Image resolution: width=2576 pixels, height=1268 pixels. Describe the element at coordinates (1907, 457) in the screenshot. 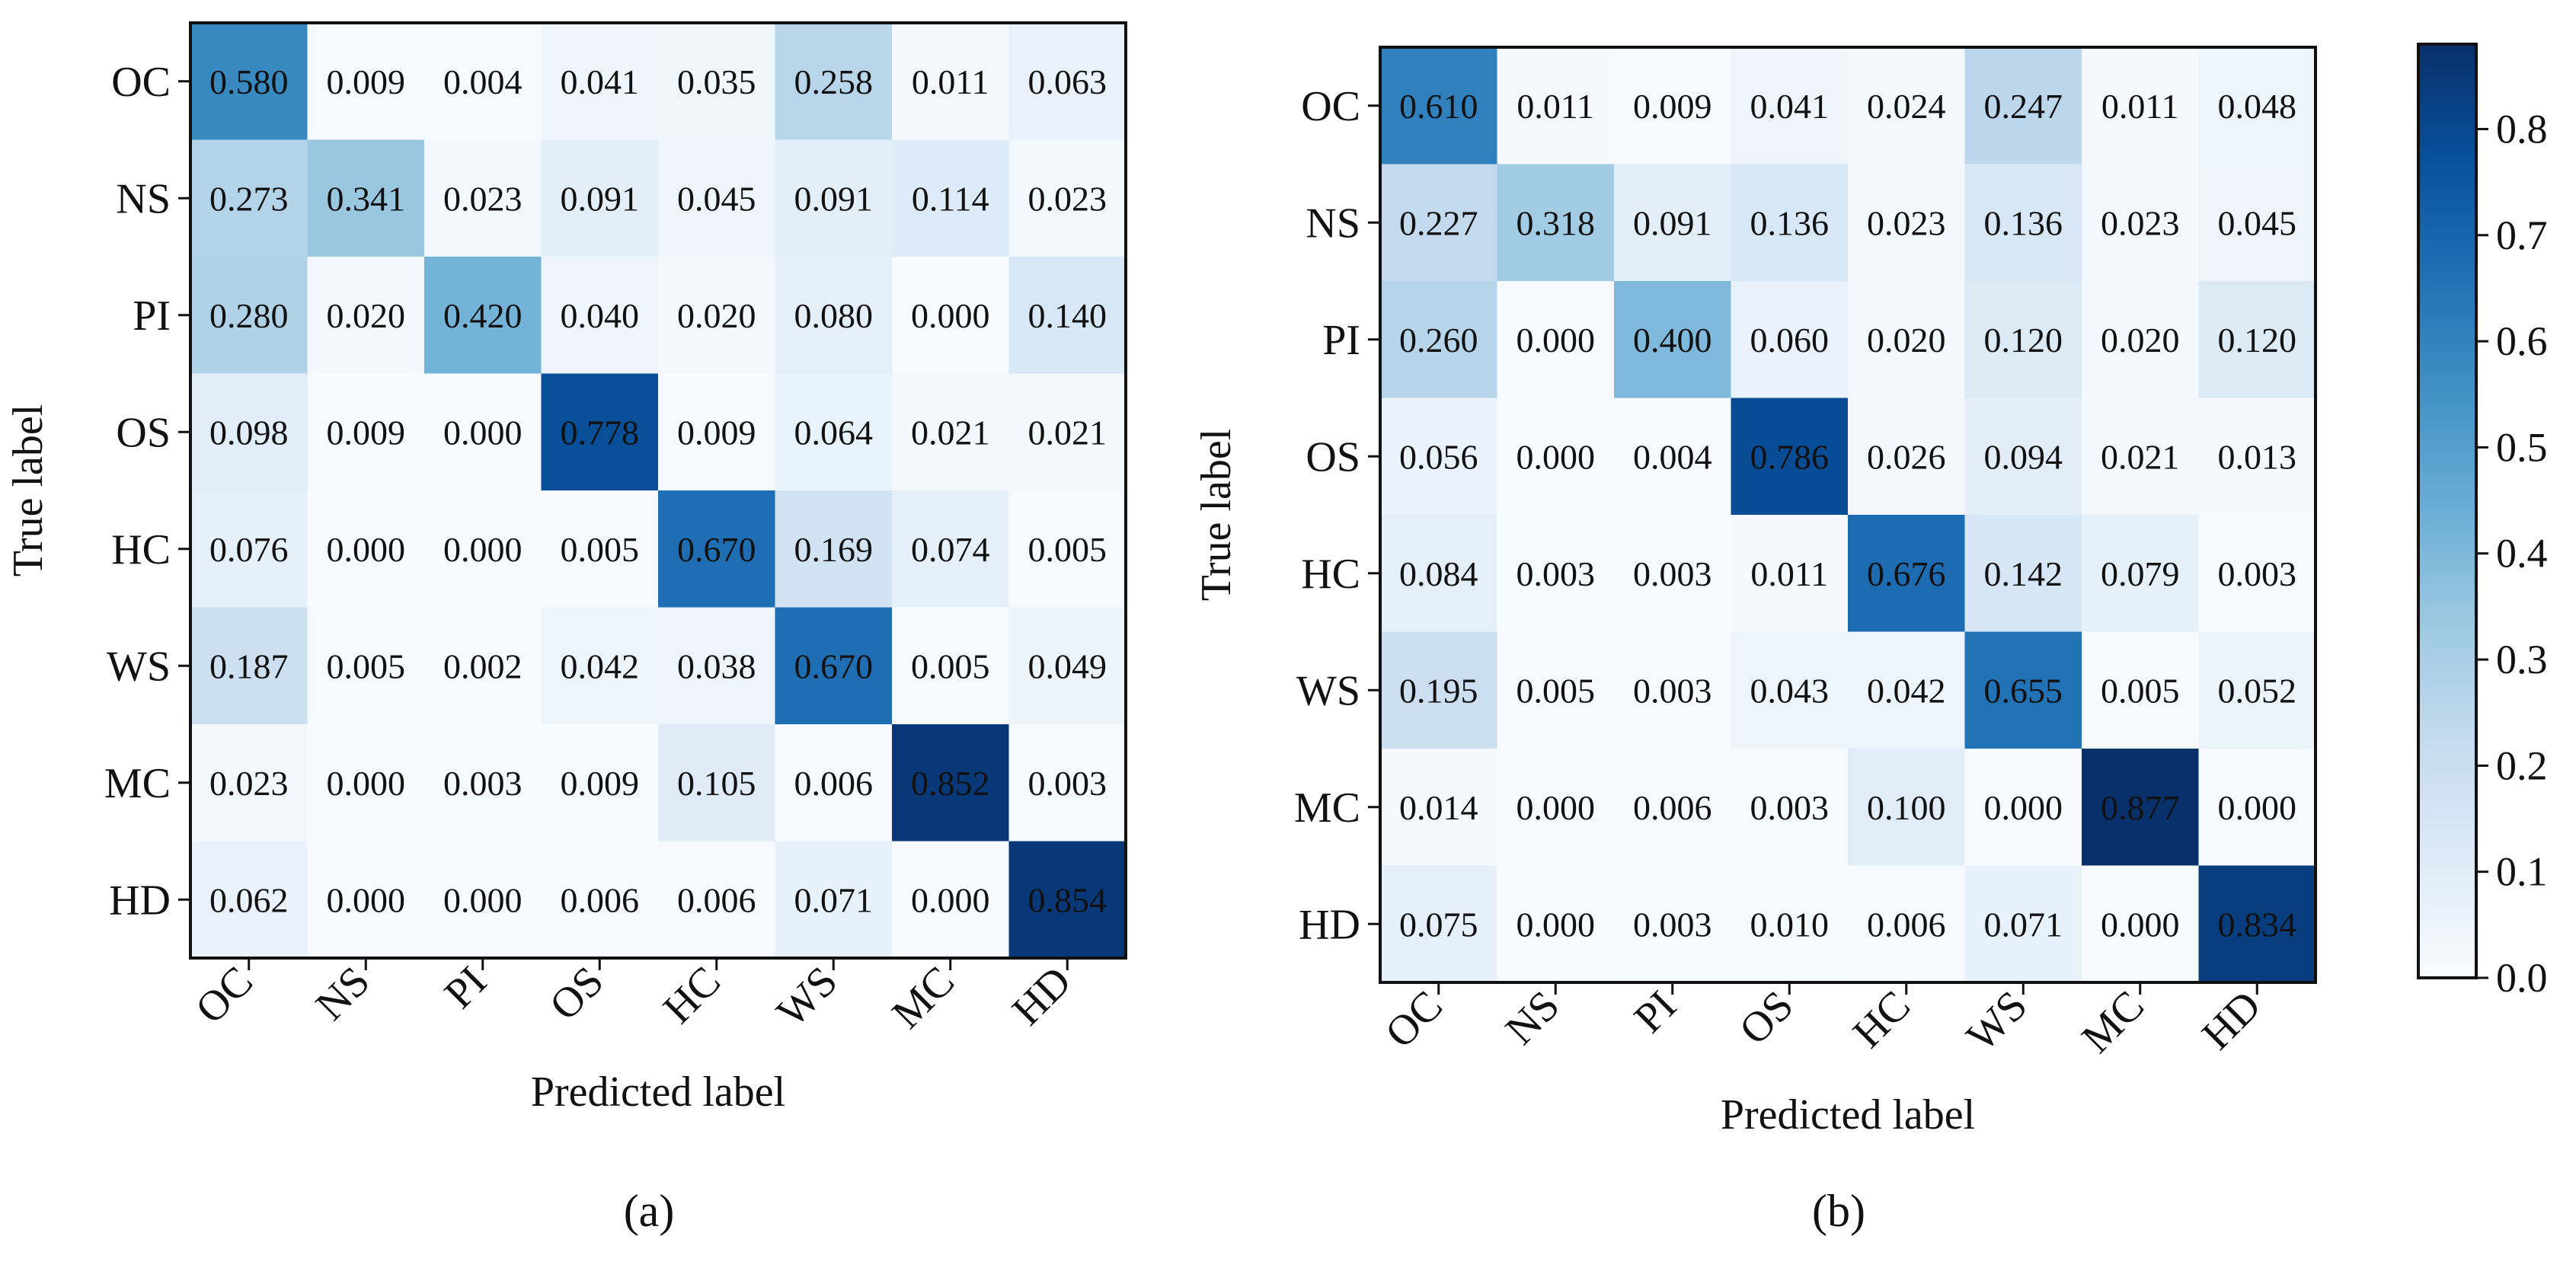

I see `cell-value-label: 0.026` at that location.